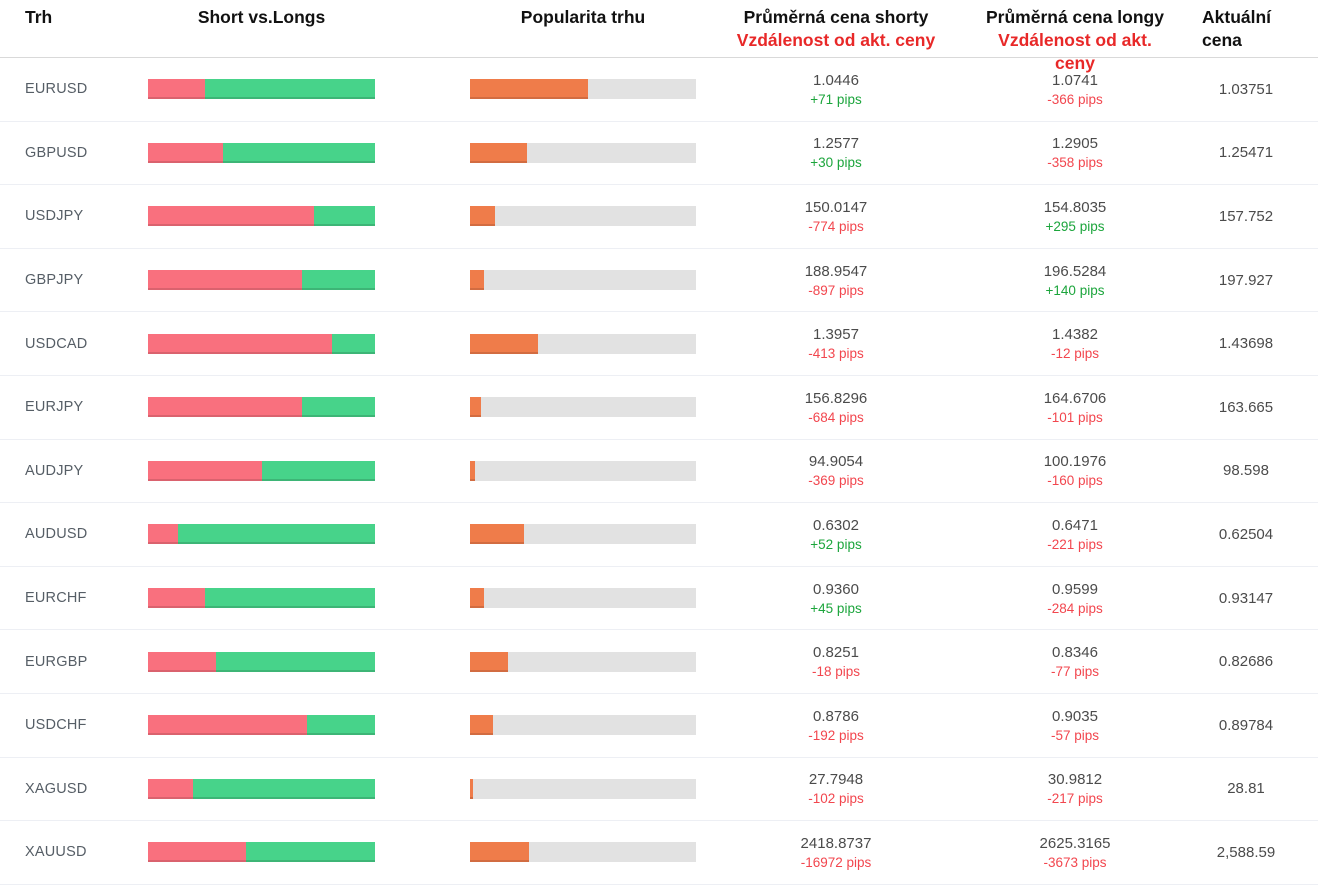 The width and height of the screenshot is (1318, 885). I want to click on short-pips-distance: -774 pips, so click(836, 226).